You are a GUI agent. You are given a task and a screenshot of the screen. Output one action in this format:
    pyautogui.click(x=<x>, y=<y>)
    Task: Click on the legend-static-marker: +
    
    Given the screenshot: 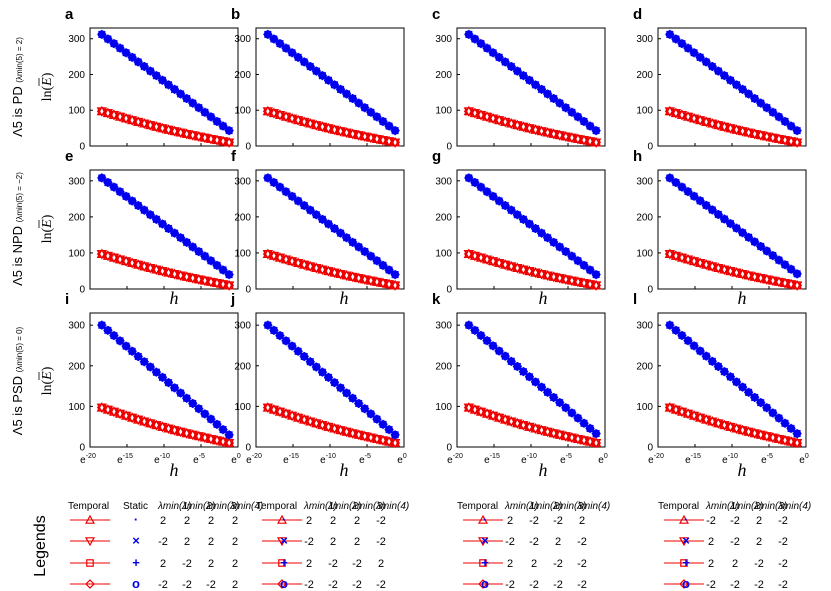 What is the action you would take?
    pyautogui.click(x=284, y=562)
    